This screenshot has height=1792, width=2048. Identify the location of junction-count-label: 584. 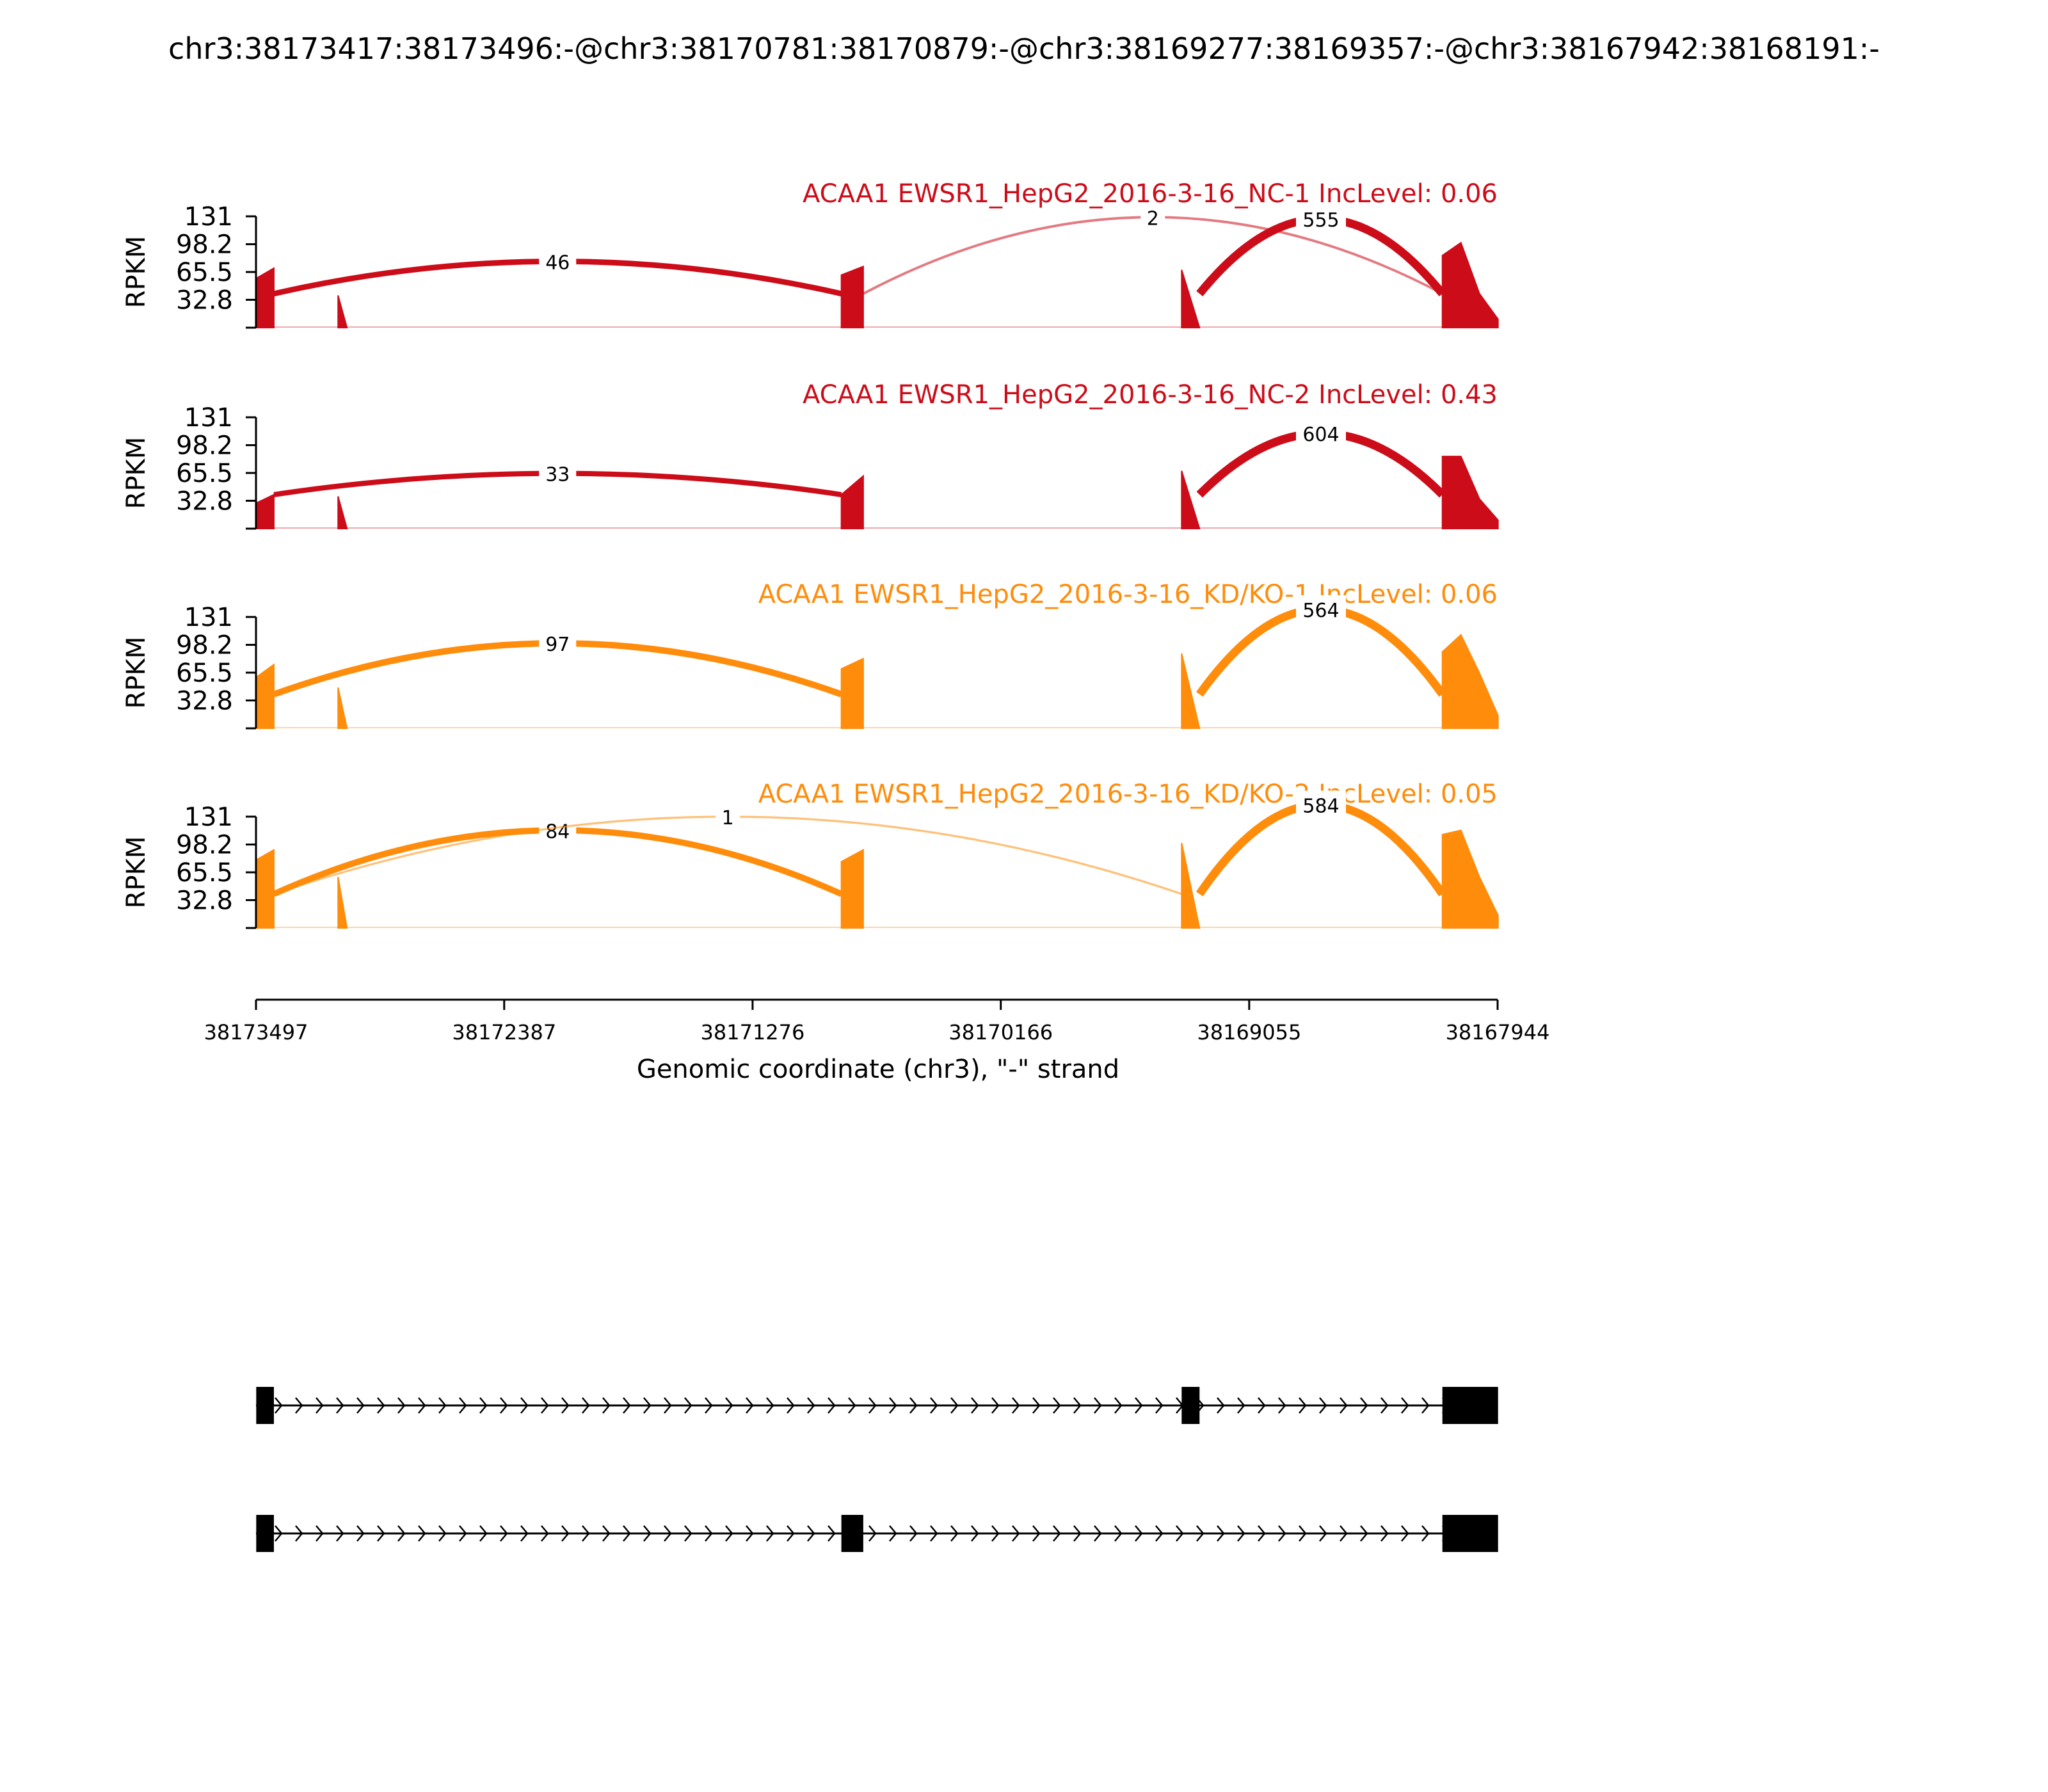
(1320, 806).